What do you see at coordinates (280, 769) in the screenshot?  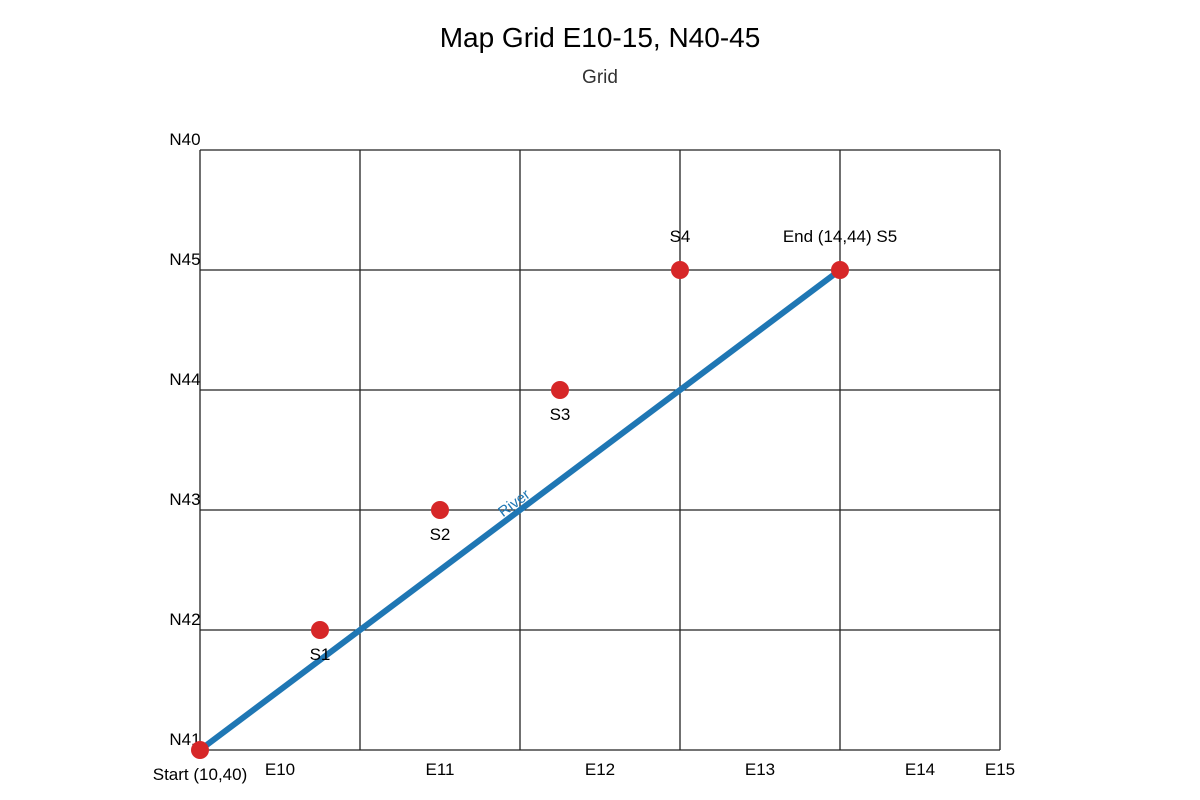 I see `x-tick-label: E10` at bounding box center [280, 769].